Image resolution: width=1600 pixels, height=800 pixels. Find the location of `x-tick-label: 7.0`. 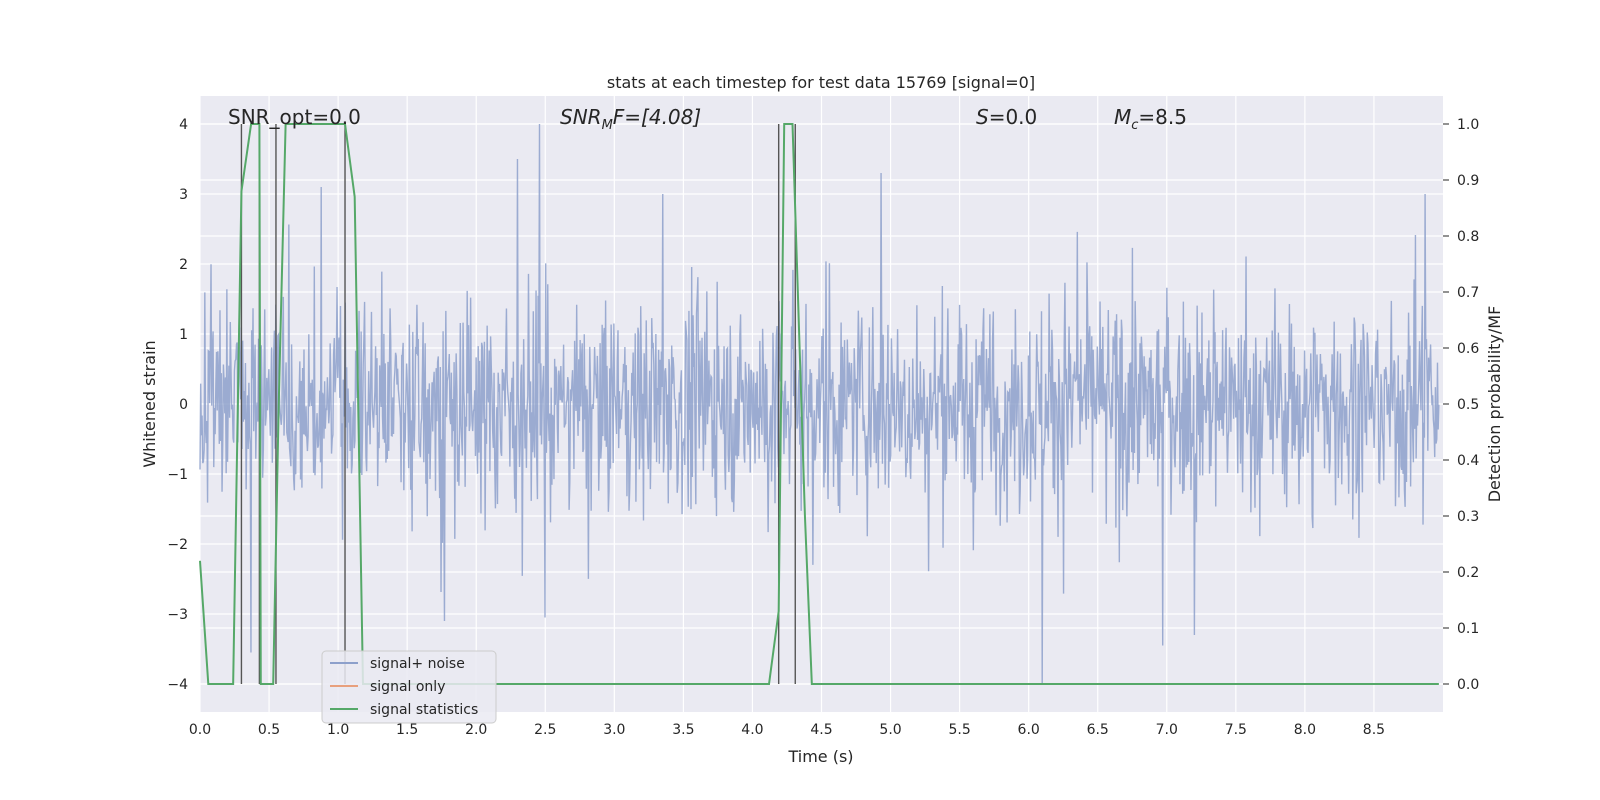

x-tick-label: 7.0 is located at coordinates (1167, 730).